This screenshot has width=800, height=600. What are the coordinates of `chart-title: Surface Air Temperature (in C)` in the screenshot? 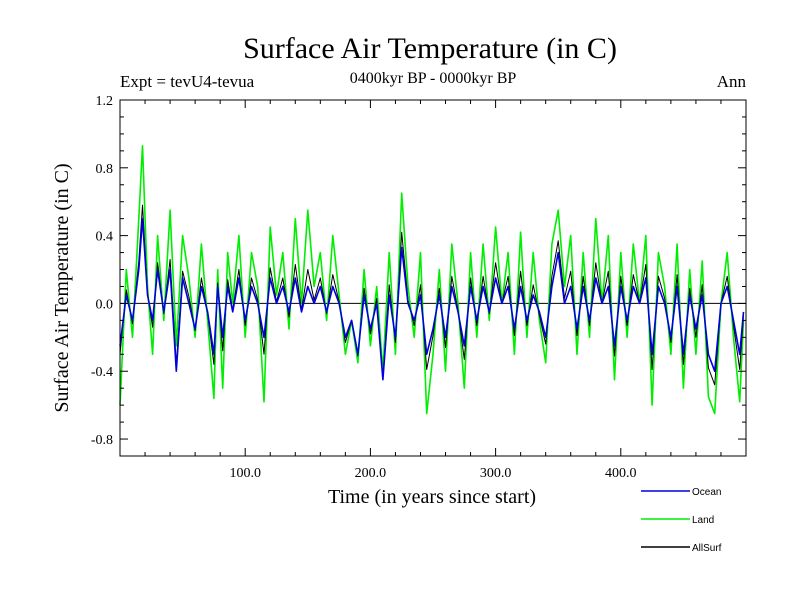 It's located at (430, 48).